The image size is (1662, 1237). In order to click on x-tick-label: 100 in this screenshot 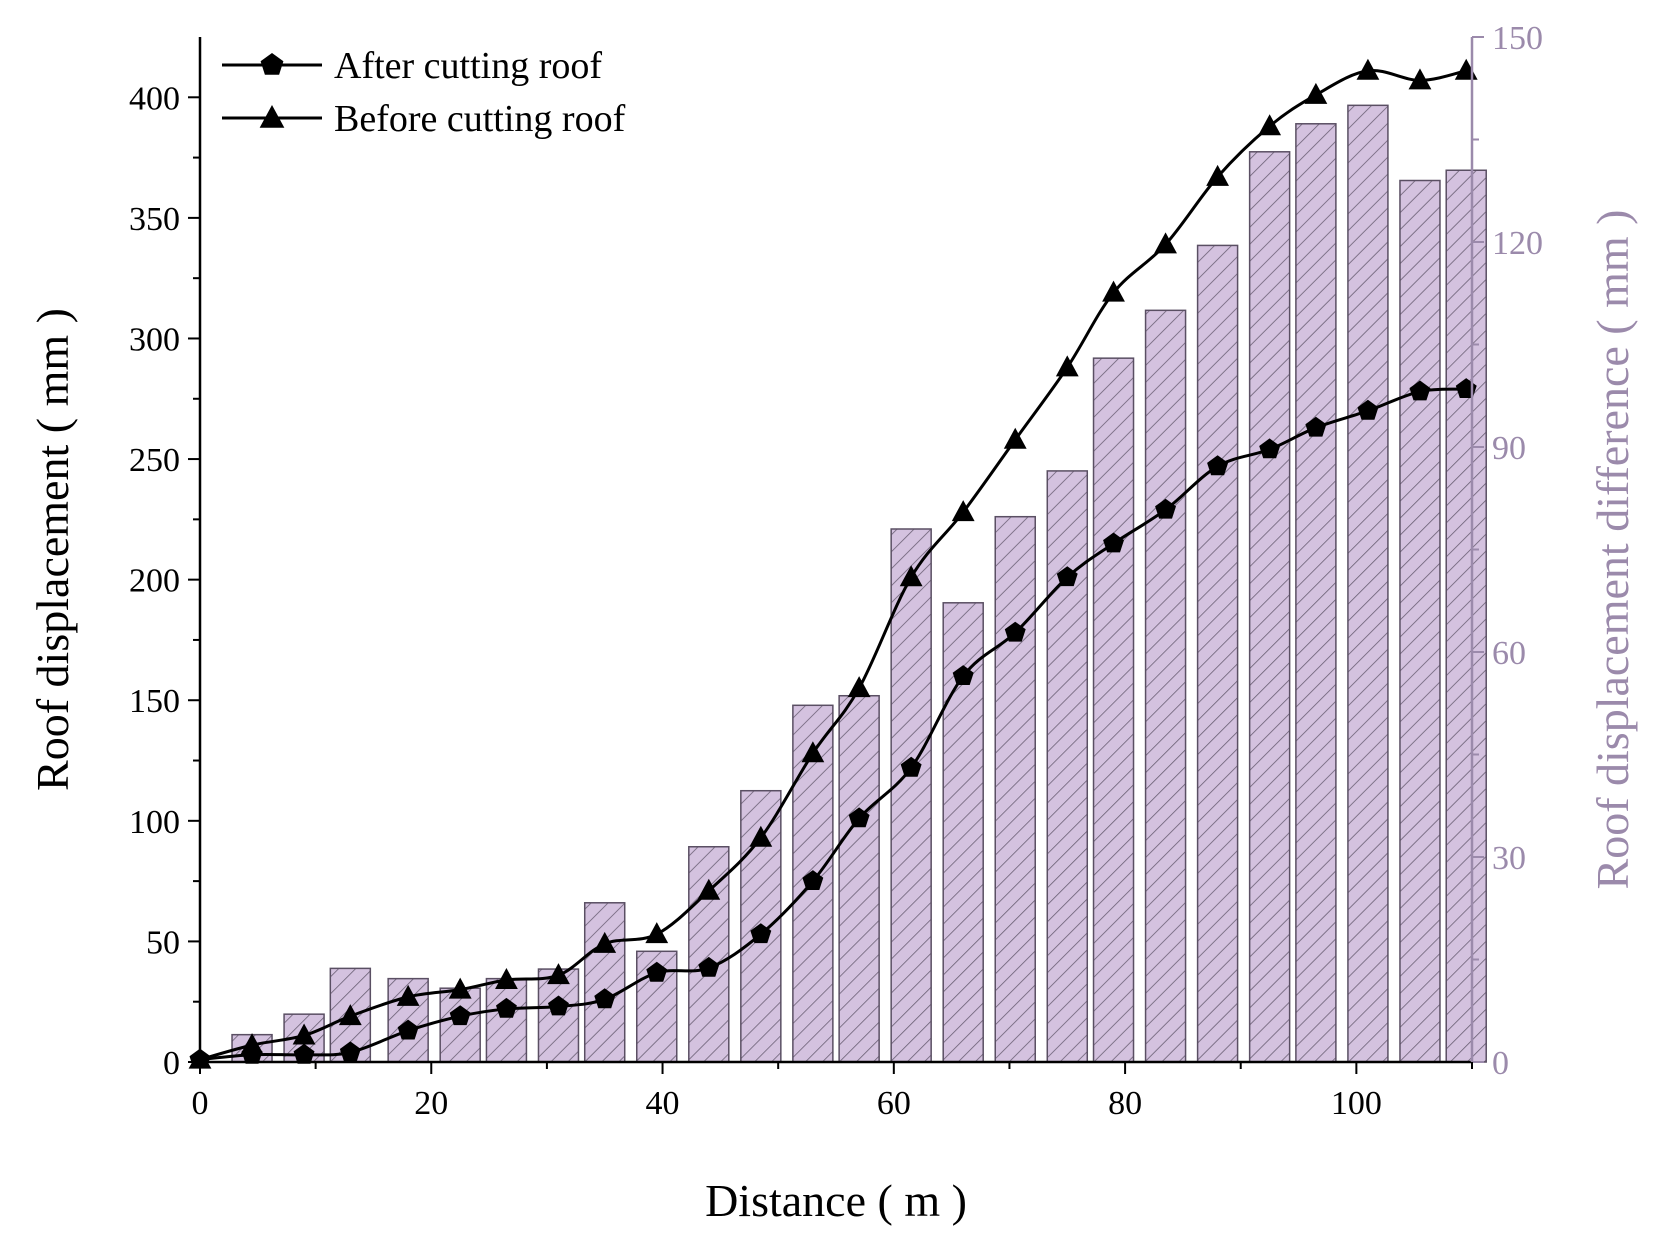, I will do `click(1356, 1103)`.